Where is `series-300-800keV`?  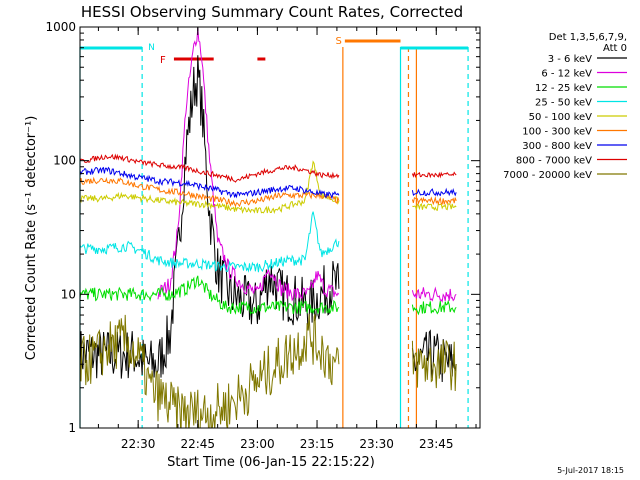
series-300-800keV is located at coordinates (268, 183).